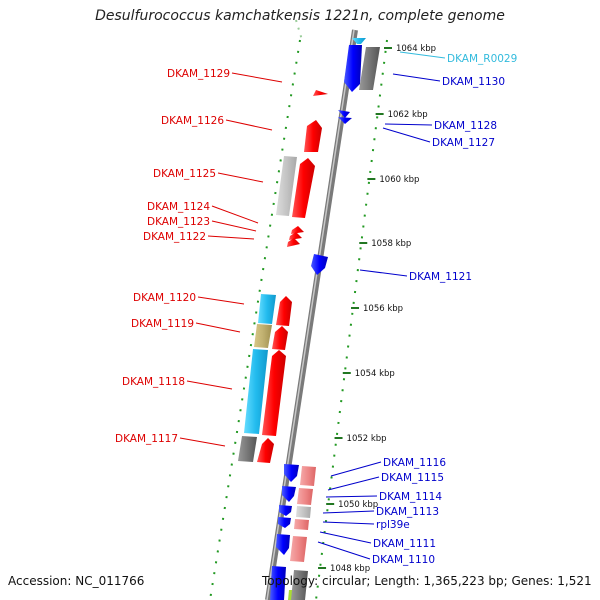 Image resolution: width=600 pixels, height=600 pixels. Describe the element at coordinates (198, 74) in the screenshot. I see `gene-label-left: DKAM_1129` at that location.